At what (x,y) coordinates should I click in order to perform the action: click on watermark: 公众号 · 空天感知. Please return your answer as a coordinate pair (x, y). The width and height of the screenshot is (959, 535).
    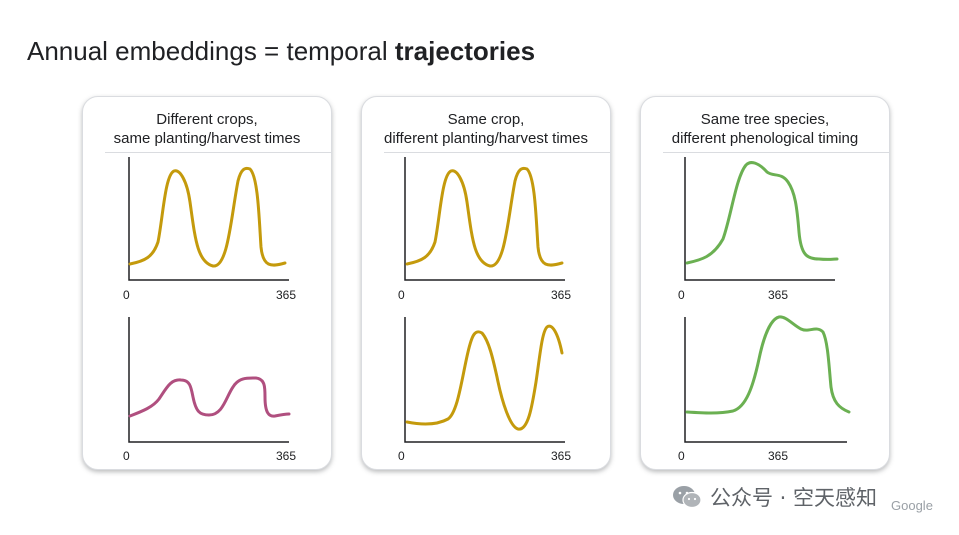
    Looking at the image, I should click on (774, 497).